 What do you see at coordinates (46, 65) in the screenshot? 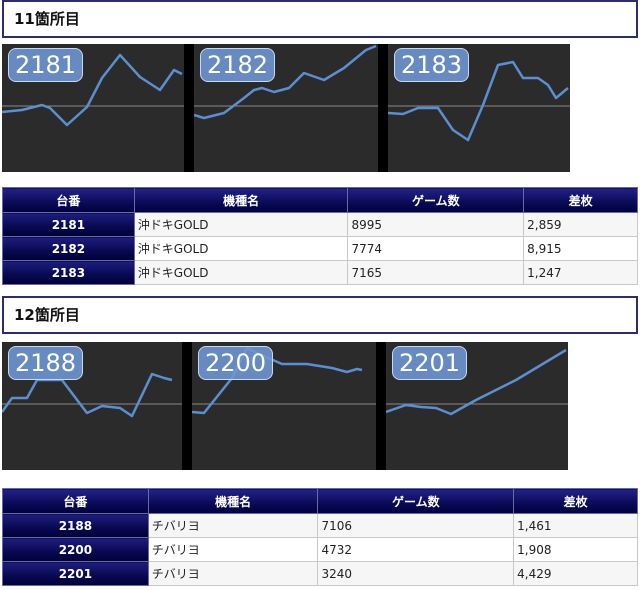
I see `graph-machine-label: 2181` at bounding box center [46, 65].